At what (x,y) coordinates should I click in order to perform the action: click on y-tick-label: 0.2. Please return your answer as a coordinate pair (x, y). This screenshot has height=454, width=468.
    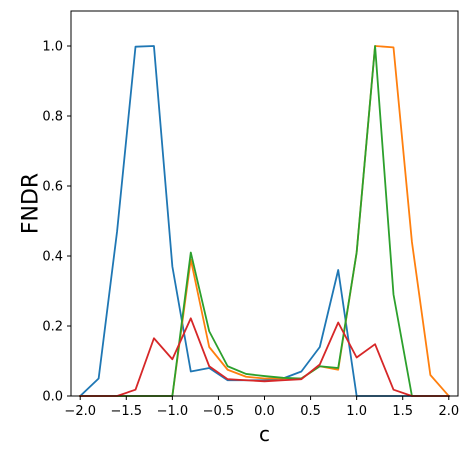
    Looking at the image, I should click on (52, 327).